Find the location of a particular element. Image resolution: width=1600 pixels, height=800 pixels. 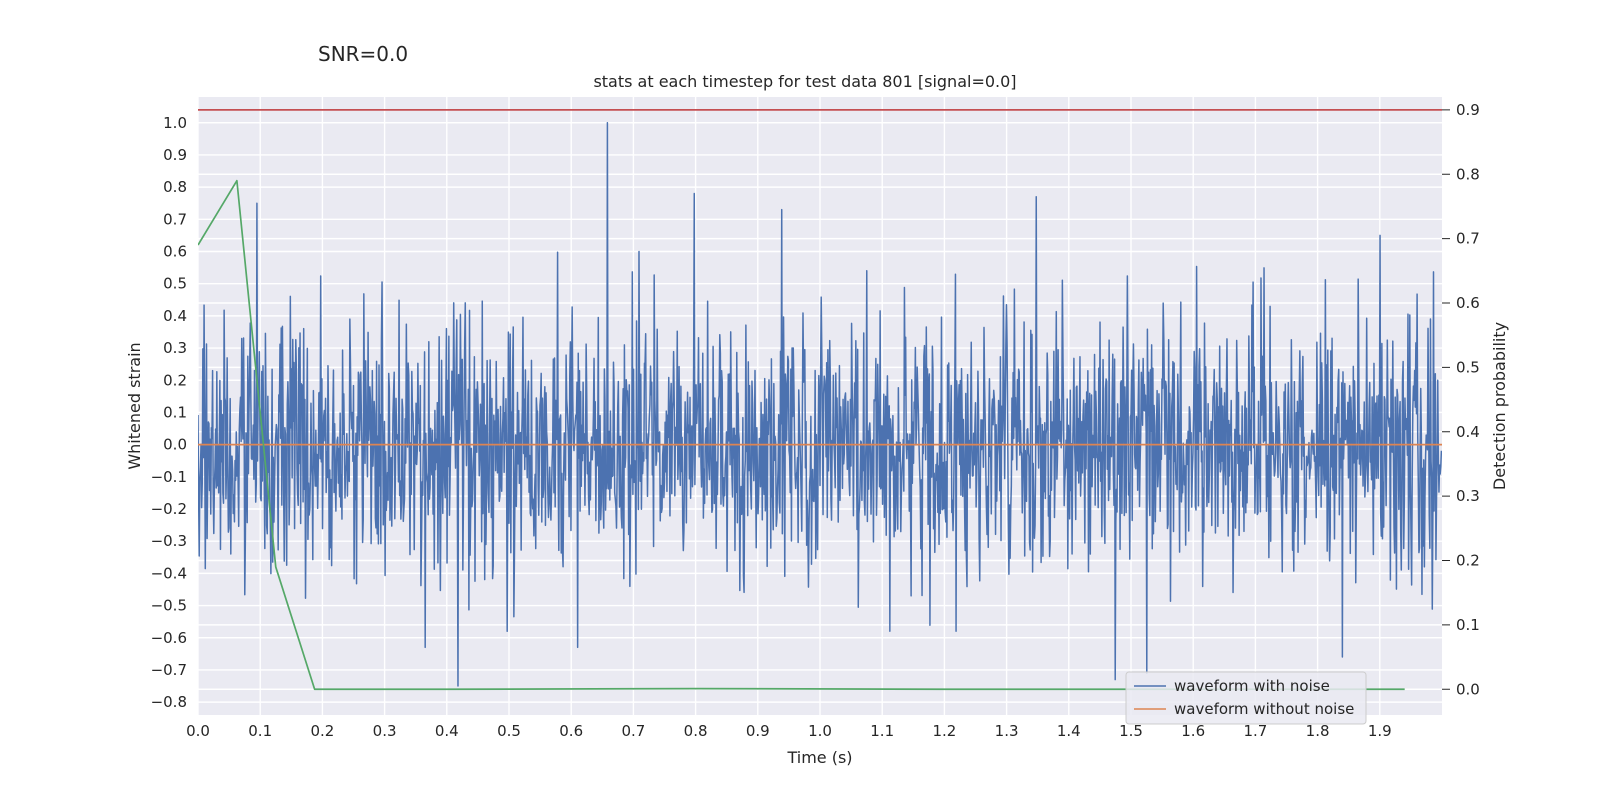

legend-box is located at coordinates (1246, 698).